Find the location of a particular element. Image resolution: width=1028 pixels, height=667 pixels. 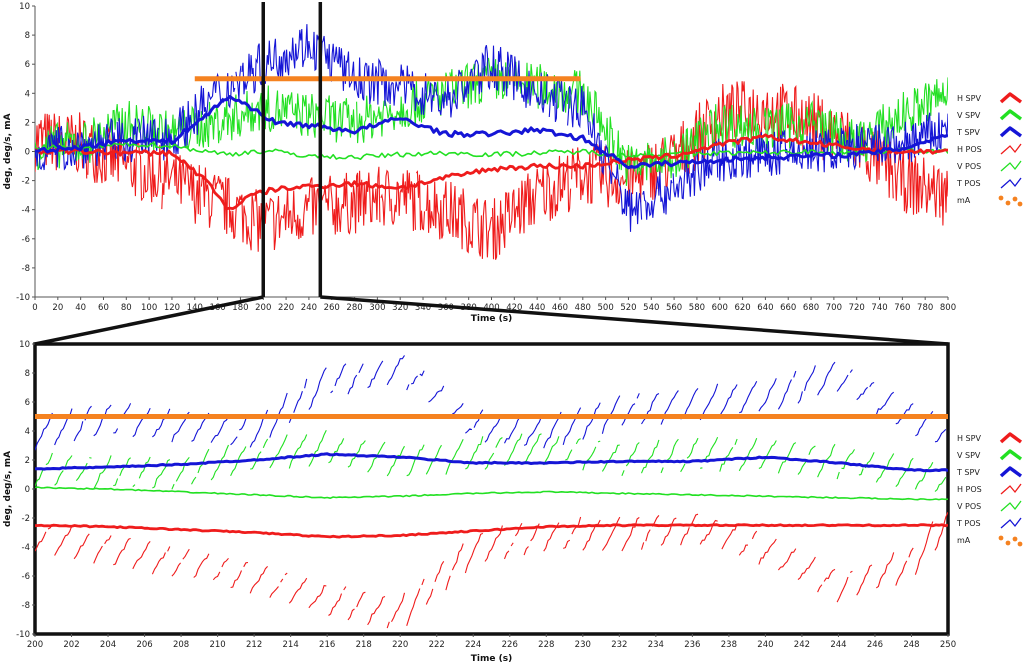

x-tick-label: 520 is located at coordinates (628, 308).